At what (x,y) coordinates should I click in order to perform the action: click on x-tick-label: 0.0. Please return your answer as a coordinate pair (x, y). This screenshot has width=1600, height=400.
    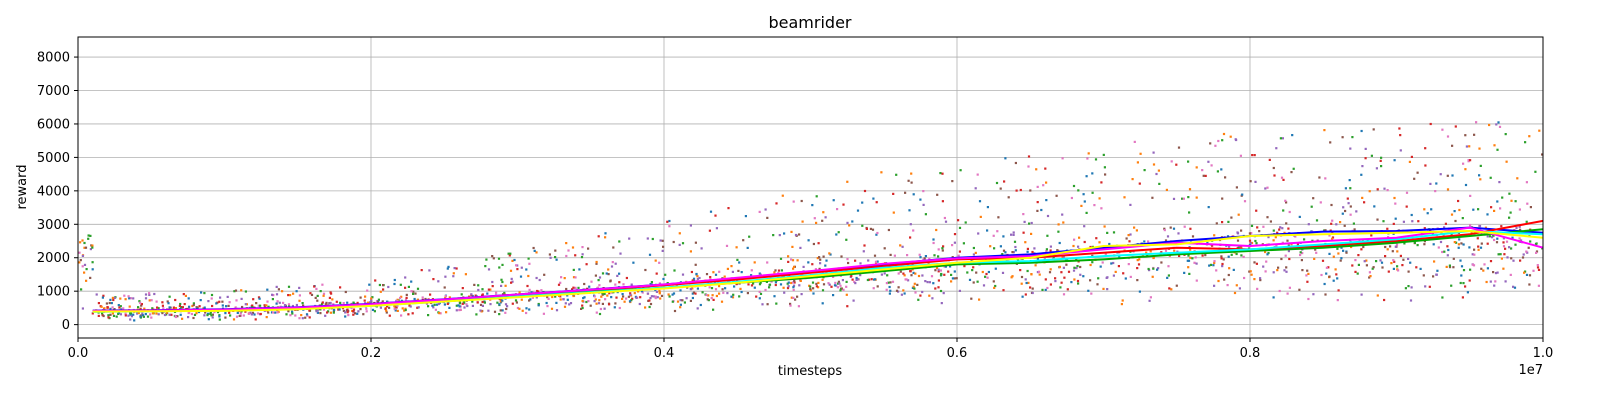
    Looking at the image, I should click on (78, 353).